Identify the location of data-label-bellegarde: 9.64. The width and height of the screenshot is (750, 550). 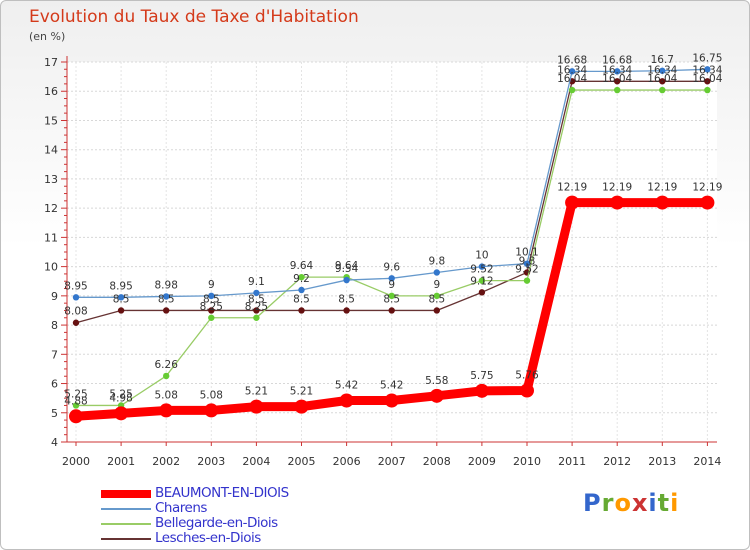
(302, 266).